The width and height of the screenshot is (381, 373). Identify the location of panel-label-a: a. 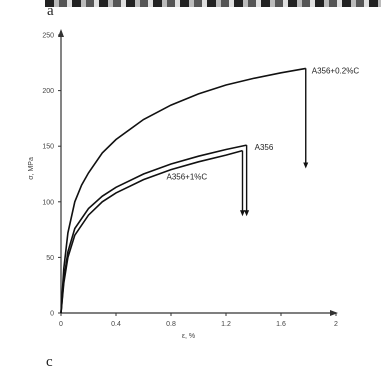
(50, 11).